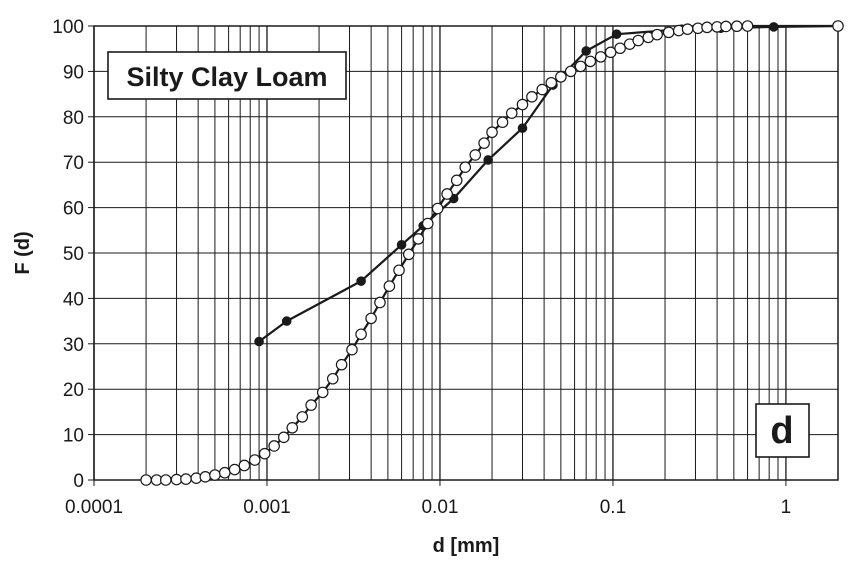  I want to click on y-tick-label: 80, so click(73, 118).